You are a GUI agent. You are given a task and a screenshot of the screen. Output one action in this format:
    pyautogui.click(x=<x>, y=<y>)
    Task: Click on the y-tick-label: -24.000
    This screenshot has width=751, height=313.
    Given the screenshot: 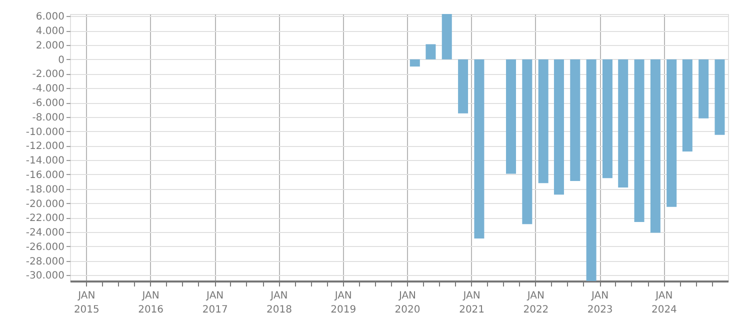 What is the action you would take?
    pyautogui.click(x=45, y=233)
    